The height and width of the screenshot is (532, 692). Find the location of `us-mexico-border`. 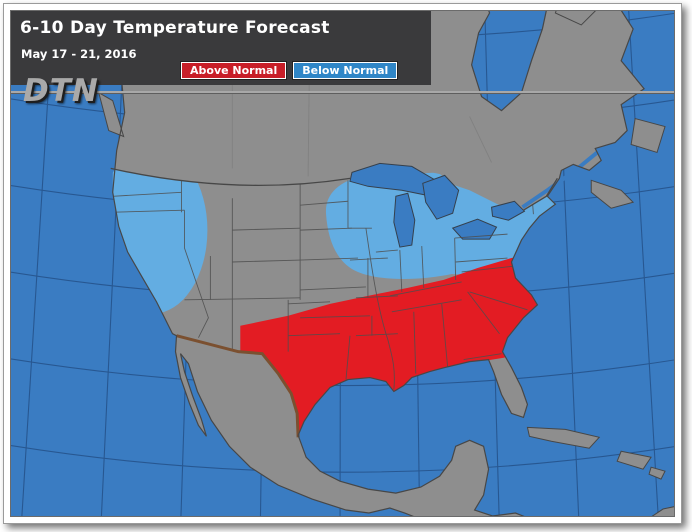

us-mexico-border is located at coordinates (238, 386).